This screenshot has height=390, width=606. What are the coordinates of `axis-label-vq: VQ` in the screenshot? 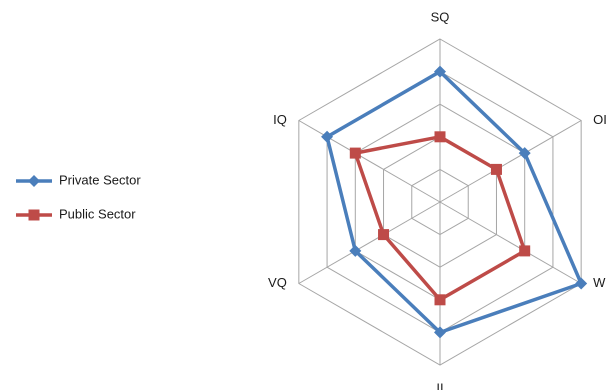 It's located at (277, 282).